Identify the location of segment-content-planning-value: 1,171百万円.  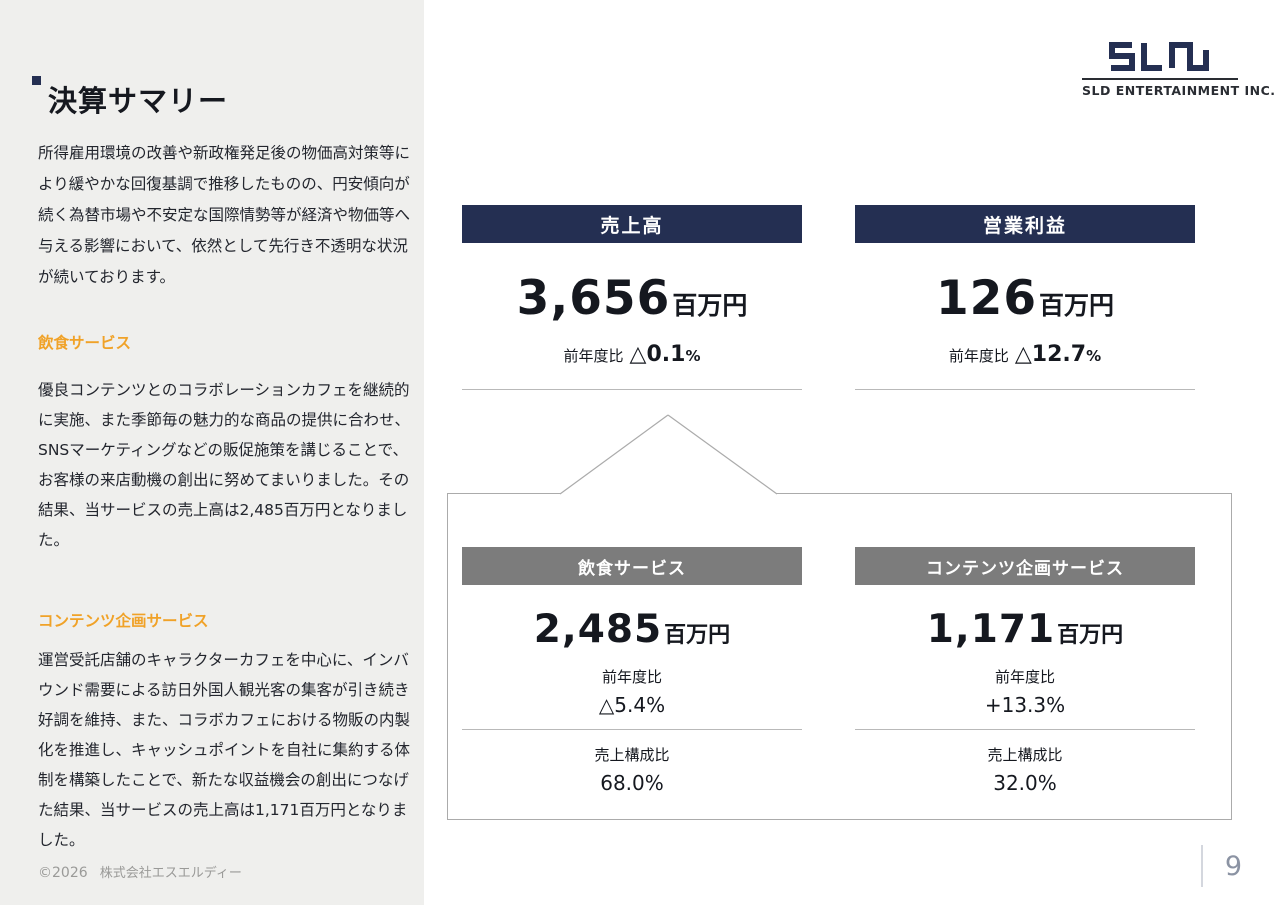
(1025, 629).